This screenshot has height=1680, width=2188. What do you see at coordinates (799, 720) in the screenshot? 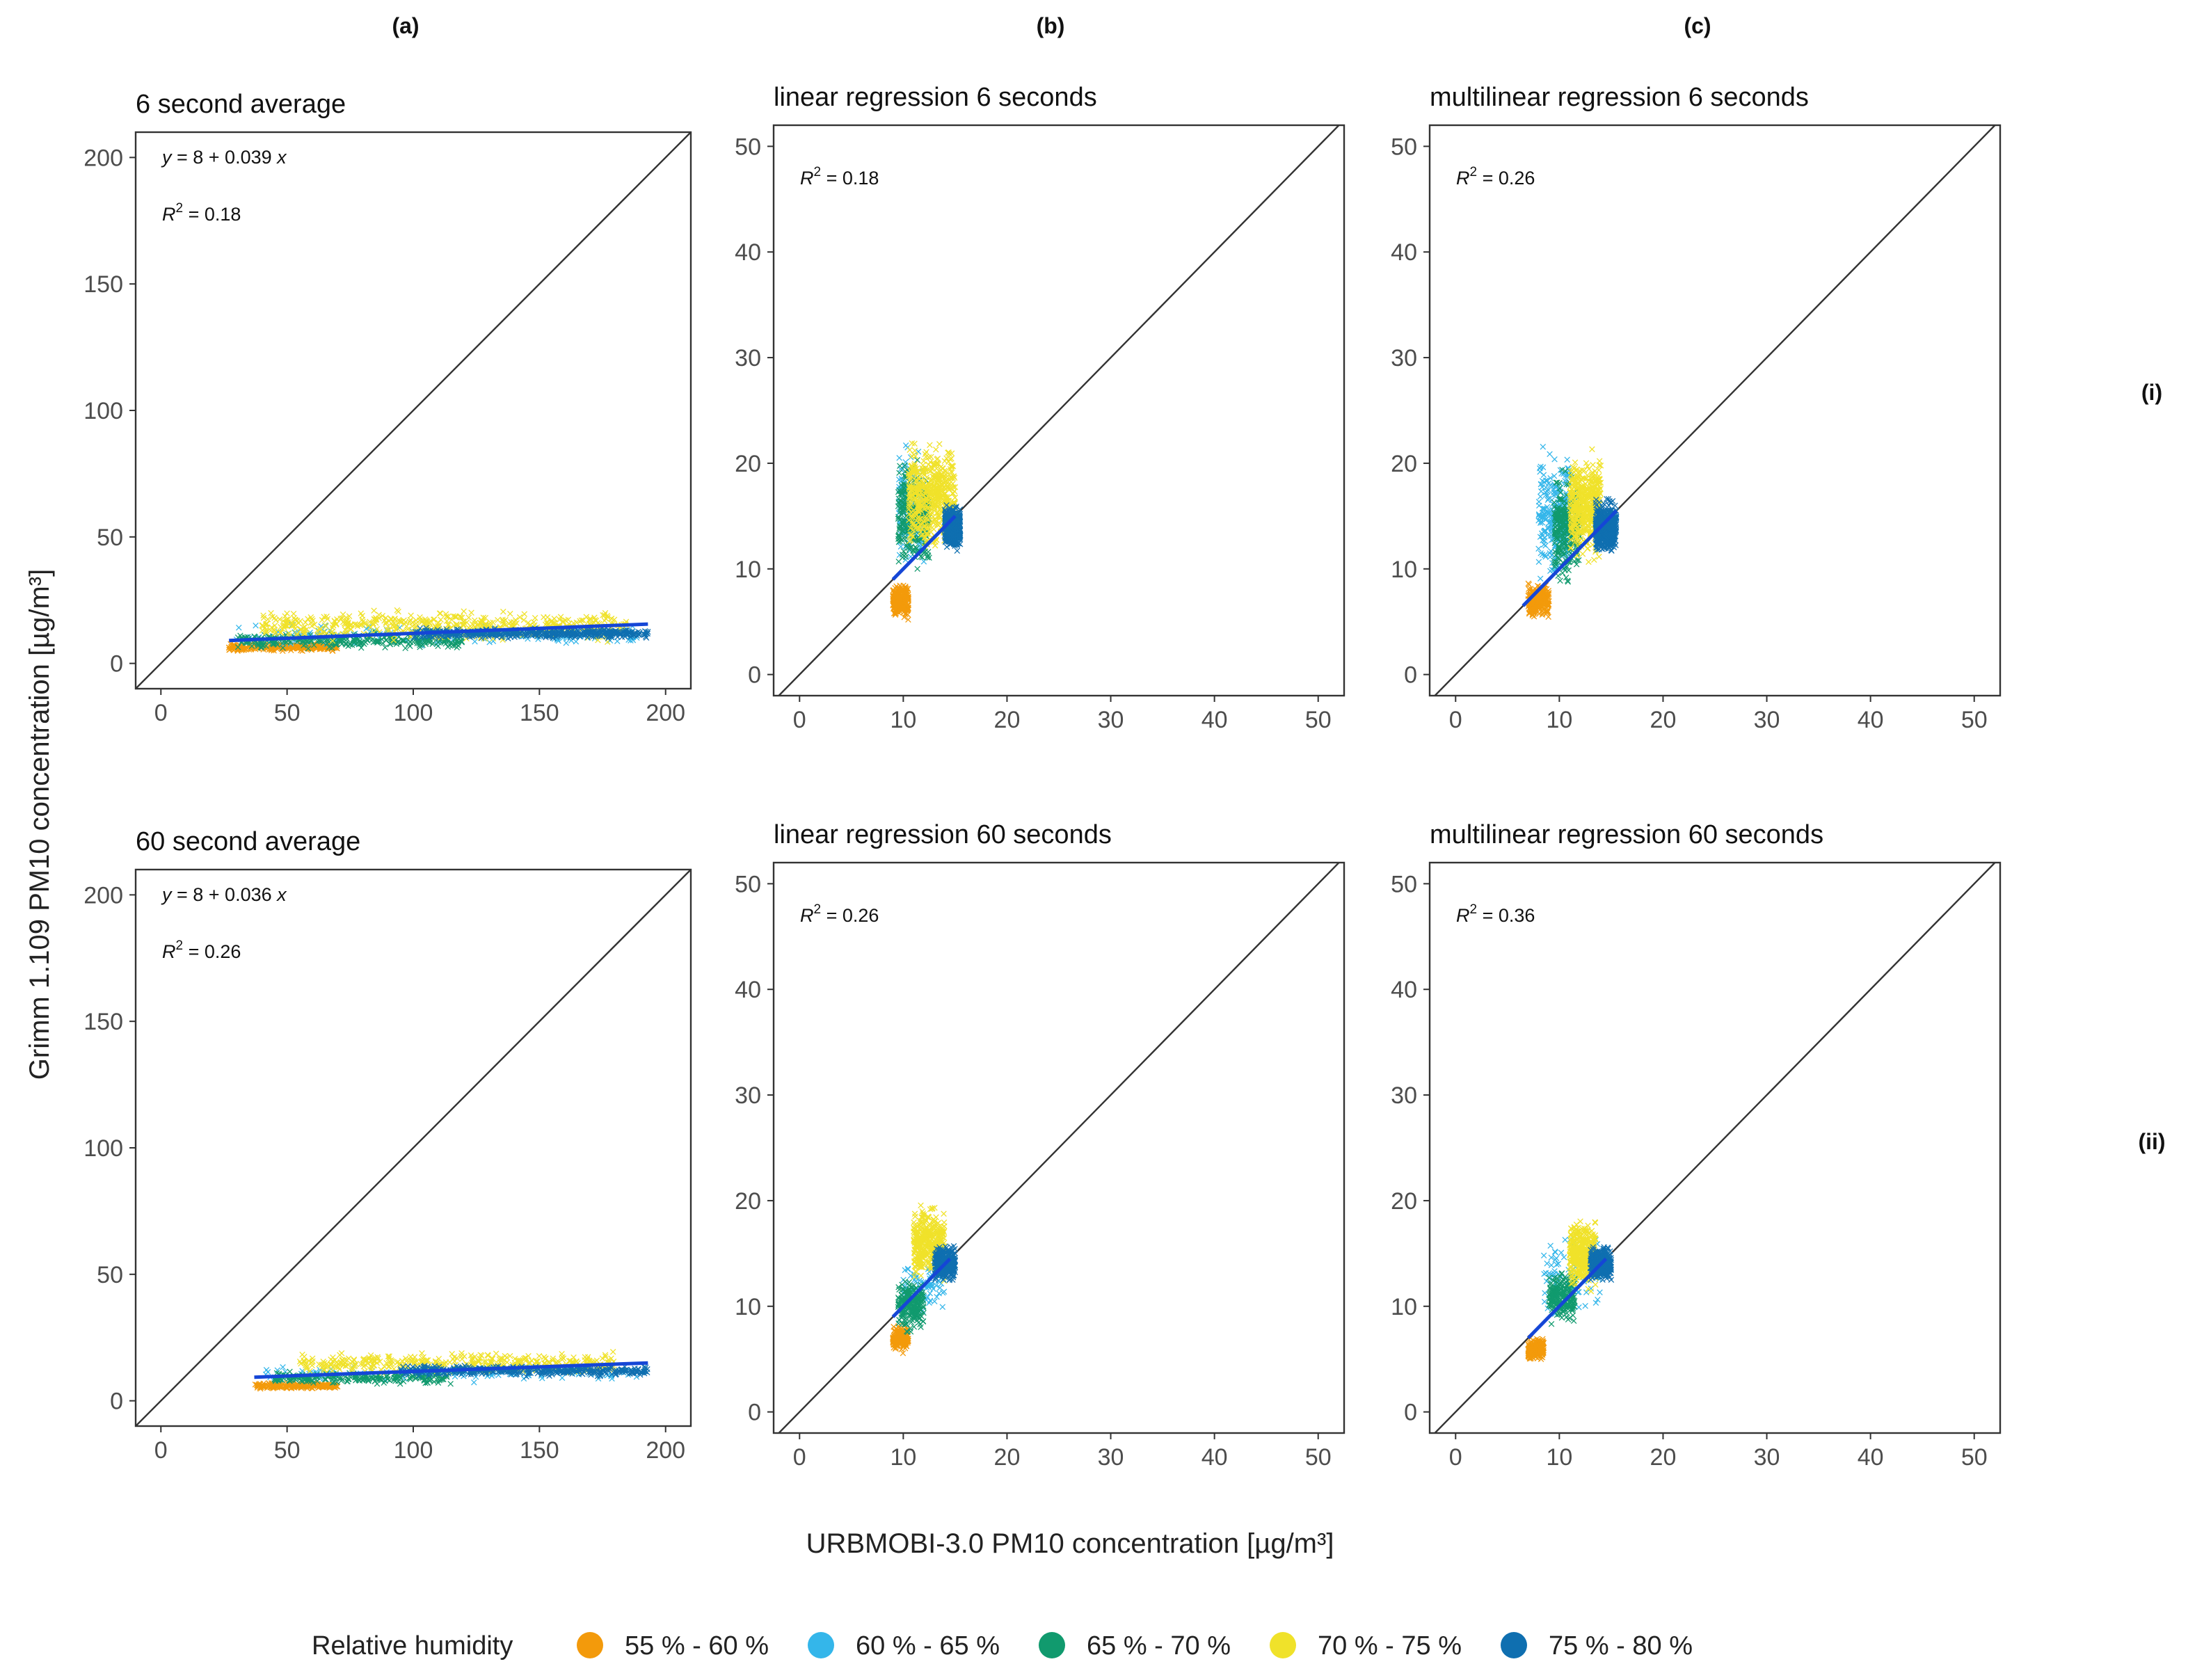
I see `x-tick-label-b-i: 0` at bounding box center [799, 720].